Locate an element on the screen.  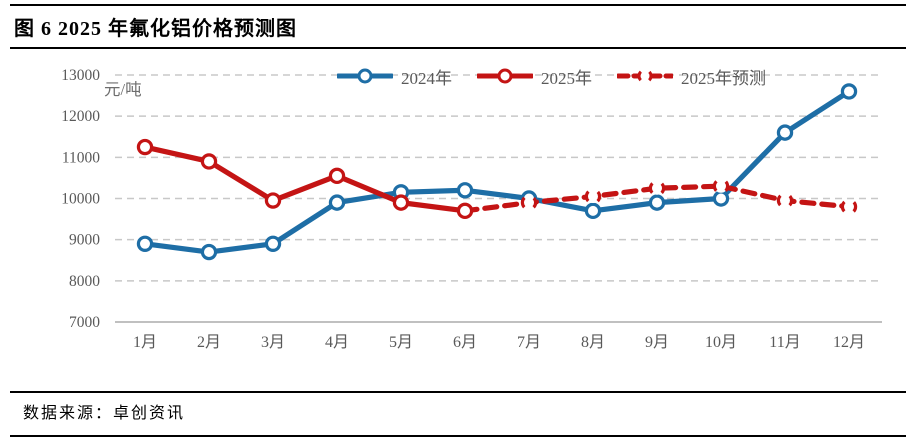
y-tick-label: 9000 is located at coordinates (84, 240).